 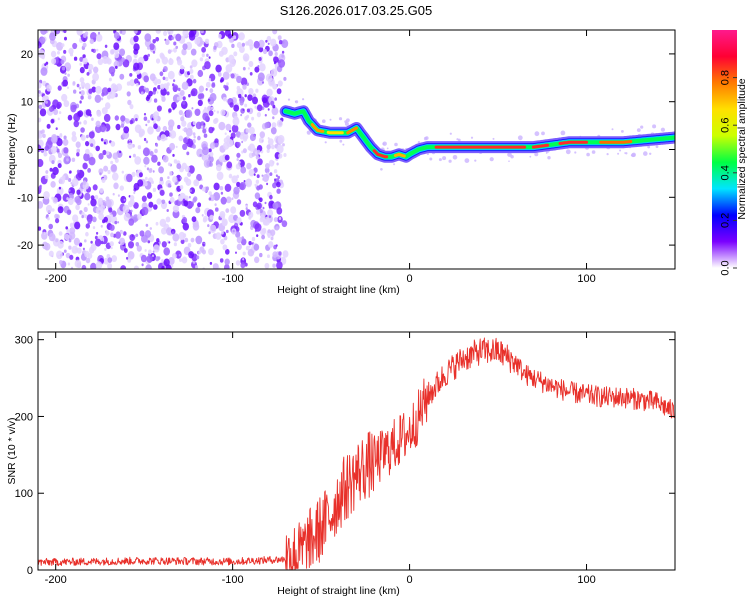 I want to click on spectrogram-xtick-label: -100, so click(x=233, y=279).